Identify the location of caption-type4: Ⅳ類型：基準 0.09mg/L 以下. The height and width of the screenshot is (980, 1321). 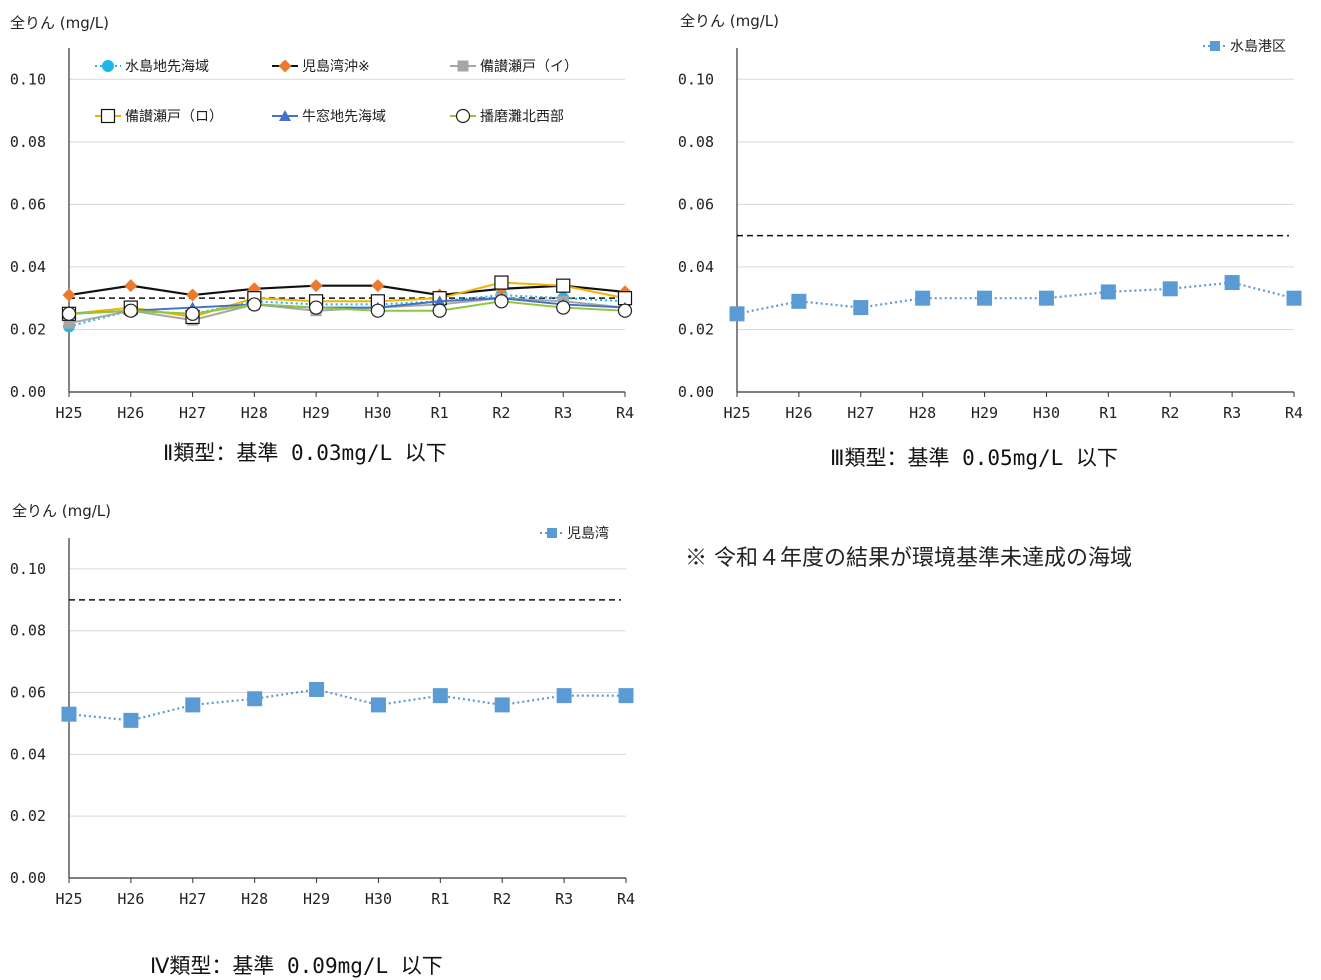
(296, 966).